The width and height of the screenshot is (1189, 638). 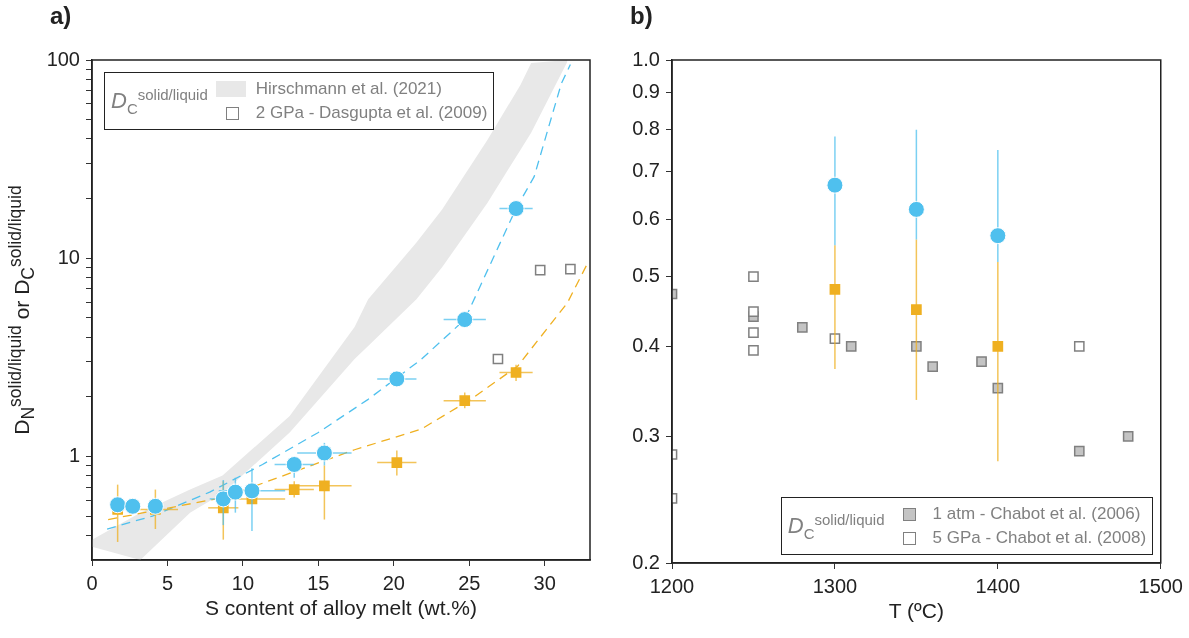 I want to click on y-tick-label: 0.2, so click(x=646, y=561).